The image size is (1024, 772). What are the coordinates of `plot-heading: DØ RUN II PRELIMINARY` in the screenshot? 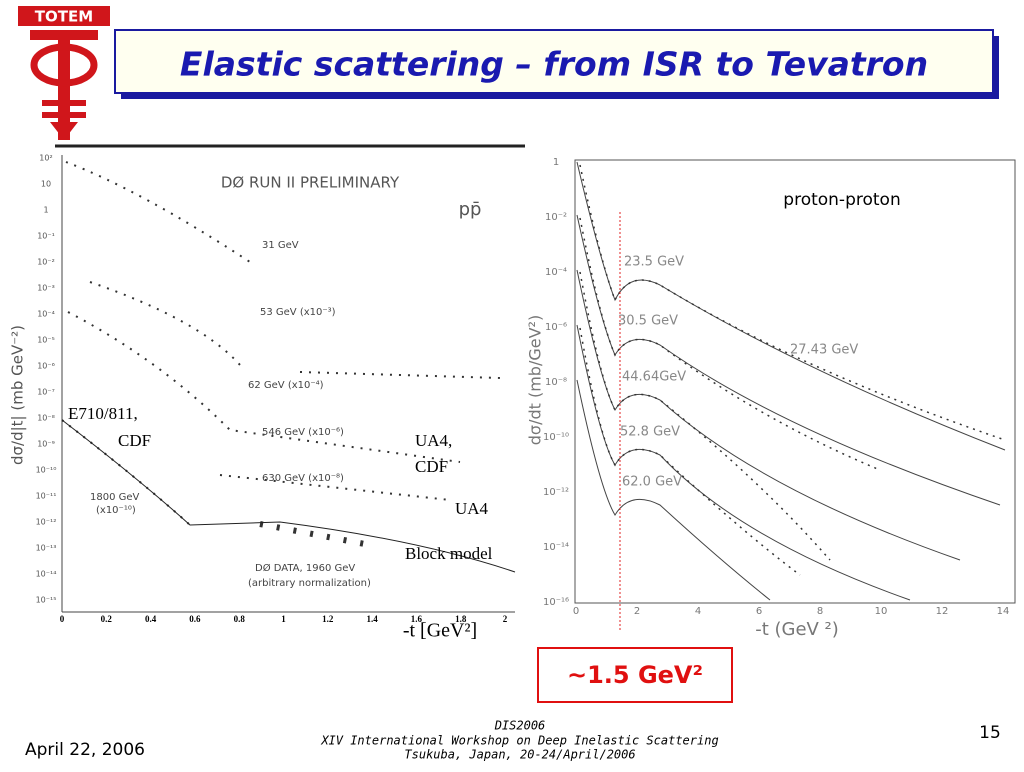 It's located at (310, 183).